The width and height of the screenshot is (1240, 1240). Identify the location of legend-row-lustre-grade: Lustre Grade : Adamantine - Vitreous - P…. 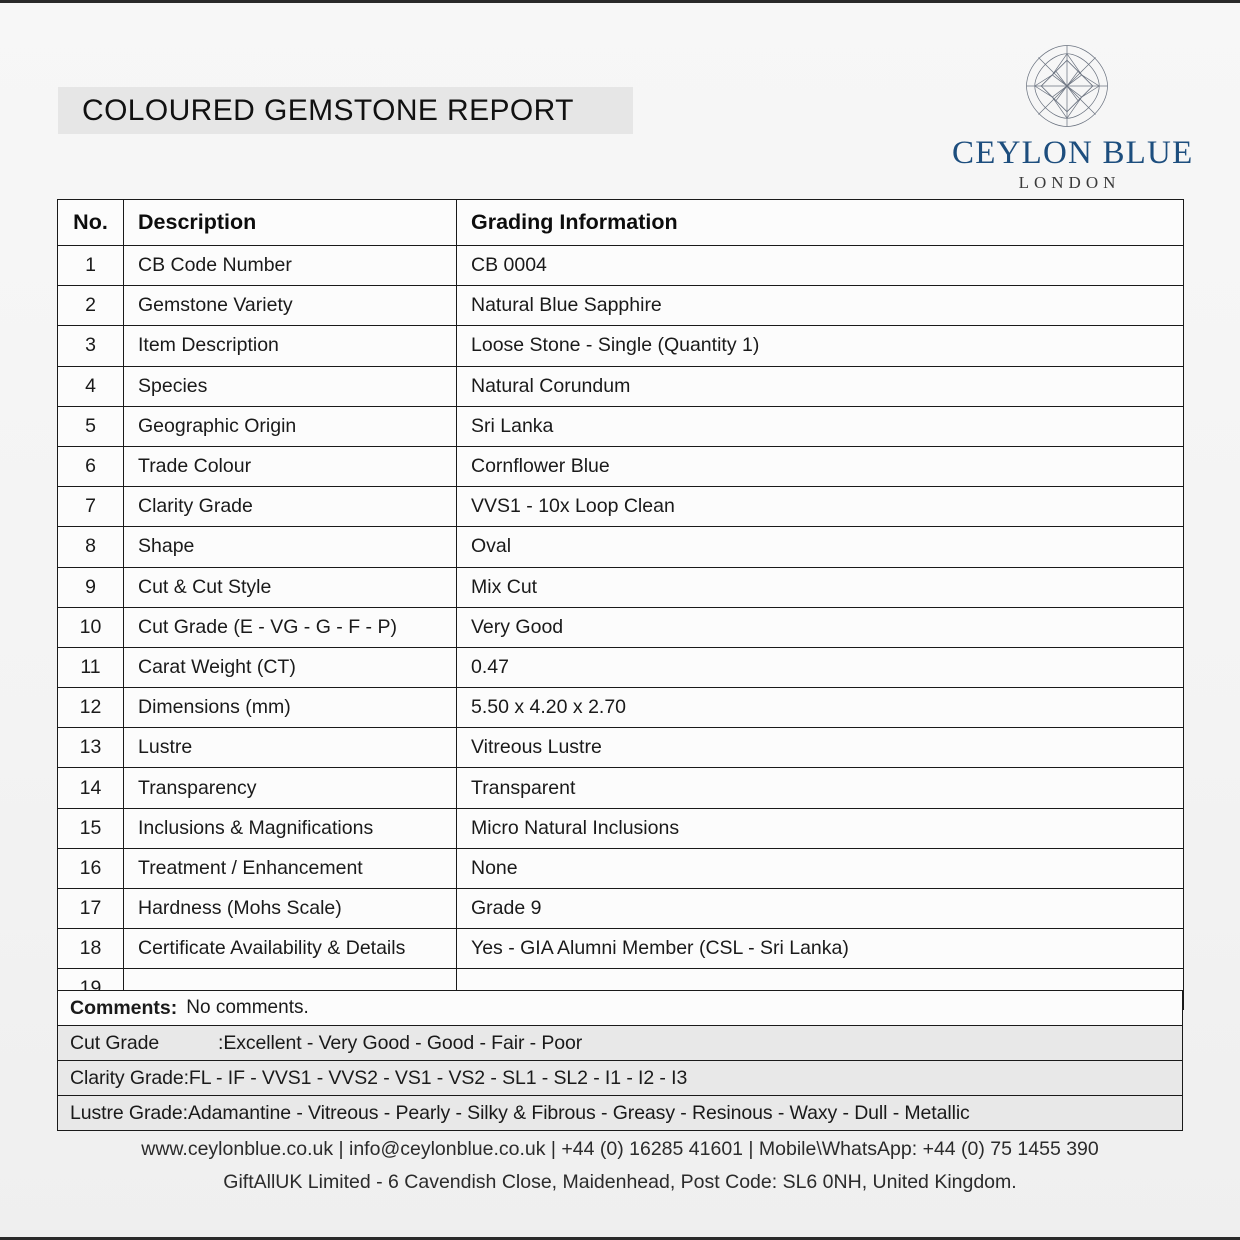
(620, 1113).